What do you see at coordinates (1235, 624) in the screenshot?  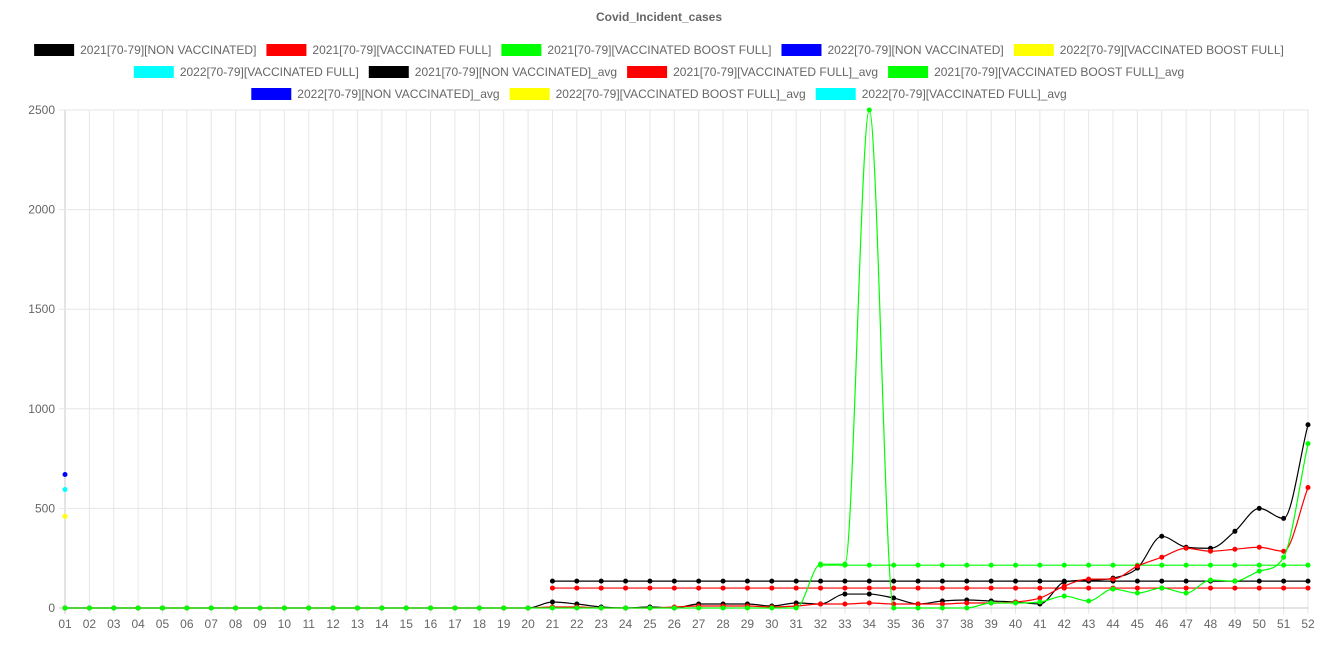 I see `x-tick-label: 49` at bounding box center [1235, 624].